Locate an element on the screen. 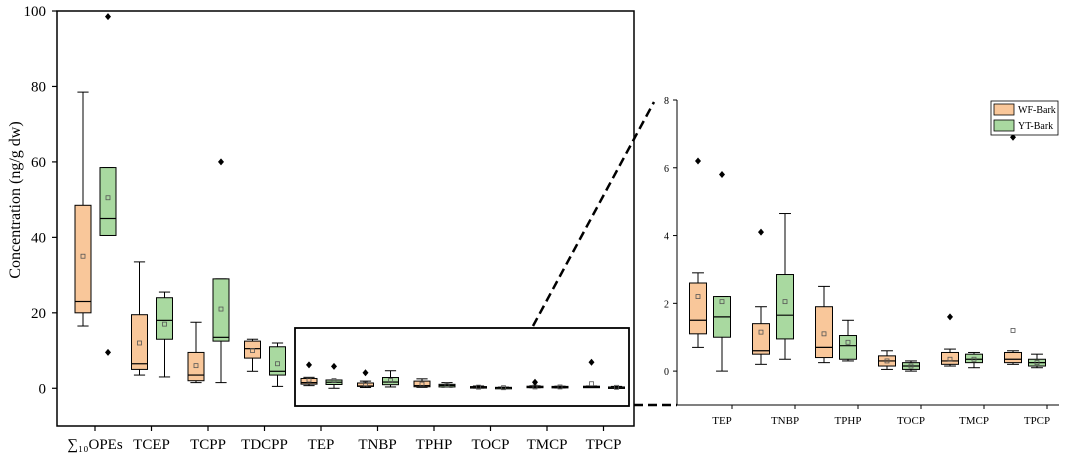 The width and height of the screenshot is (1065, 453). x-tick-label: ∑₁₀OPEs is located at coordinates (94, 445).